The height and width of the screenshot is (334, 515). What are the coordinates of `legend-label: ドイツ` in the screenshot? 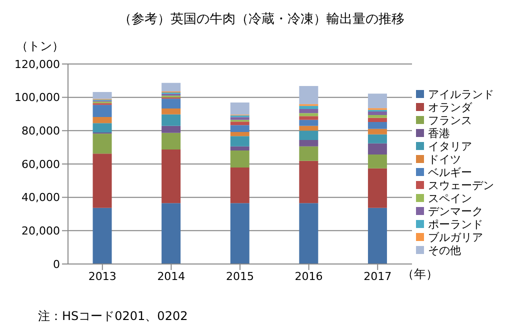 It's located at (444, 159).